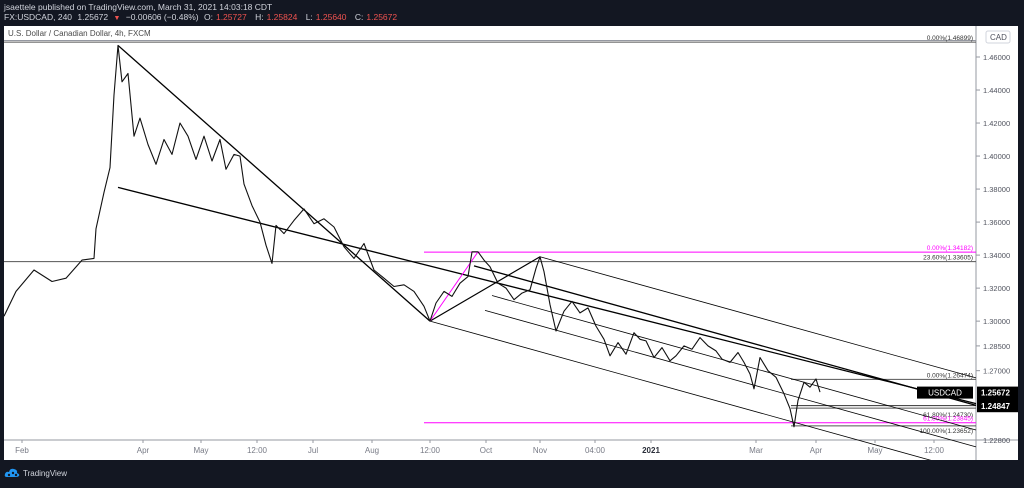 Image resolution: width=1024 pixels, height=488 pixels. I want to click on y-tick-label: 1.38000, so click(996, 189).